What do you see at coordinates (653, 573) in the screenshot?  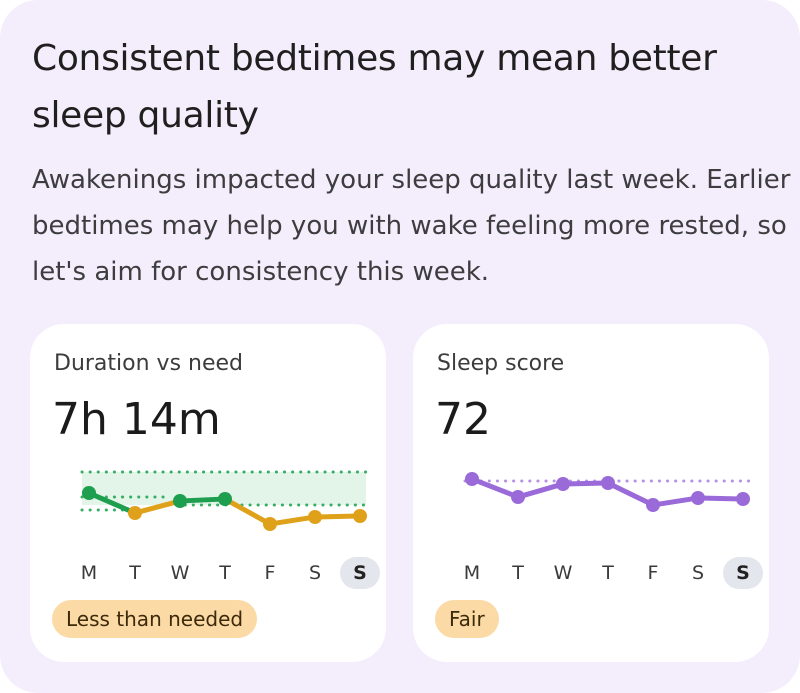 I see `score-day-4: F` at bounding box center [653, 573].